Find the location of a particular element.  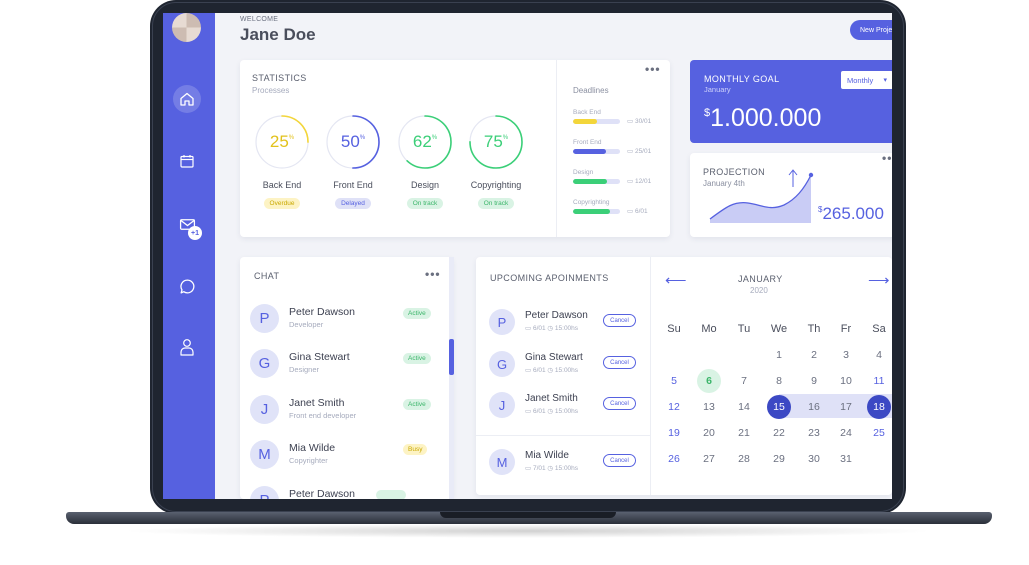

calendar-year: 2020 is located at coordinates (759, 290).